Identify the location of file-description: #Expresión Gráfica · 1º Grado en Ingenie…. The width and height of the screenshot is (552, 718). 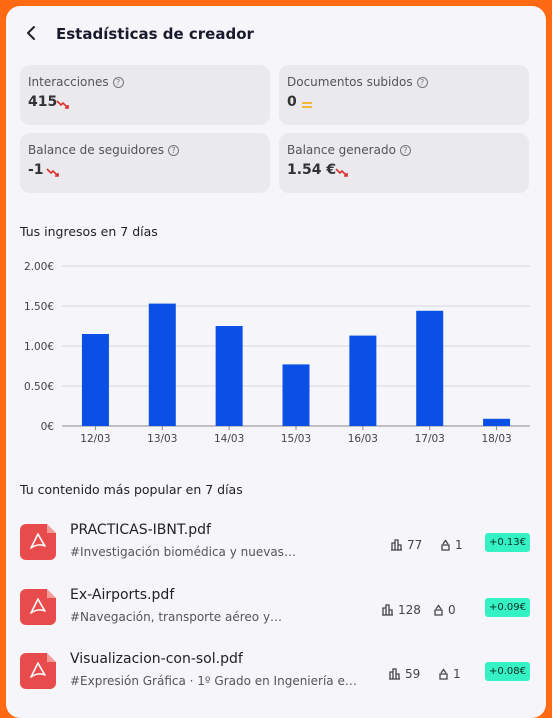
(213, 681).